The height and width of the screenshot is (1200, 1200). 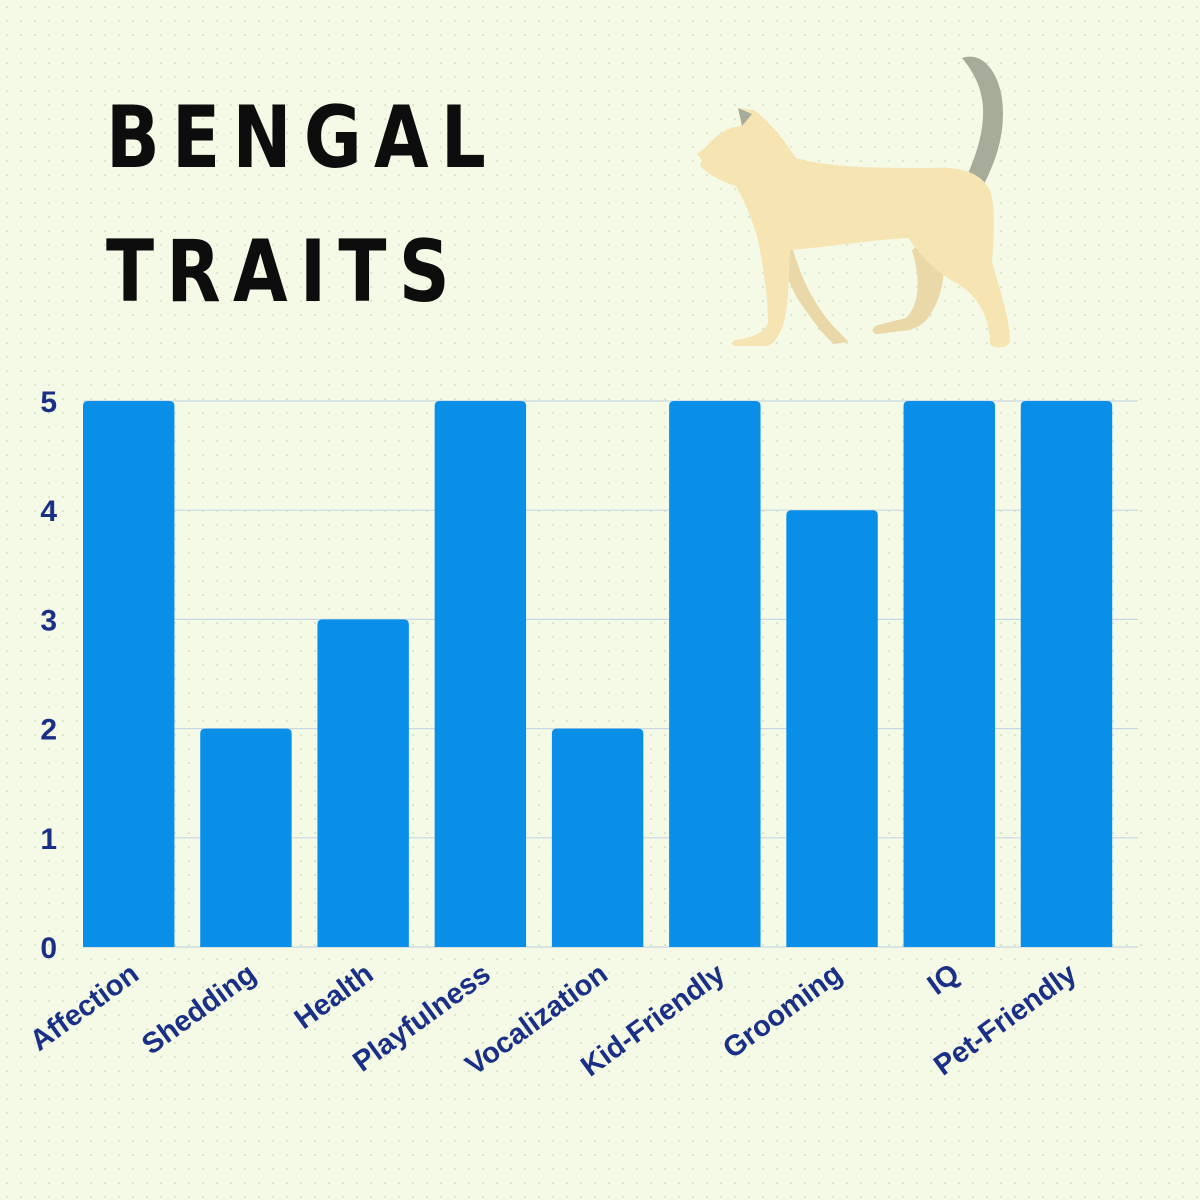 What do you see at coordinates (334, 997) in the screenshot?
I see `x-tick-label: Health` at bounding box center [334, 997].